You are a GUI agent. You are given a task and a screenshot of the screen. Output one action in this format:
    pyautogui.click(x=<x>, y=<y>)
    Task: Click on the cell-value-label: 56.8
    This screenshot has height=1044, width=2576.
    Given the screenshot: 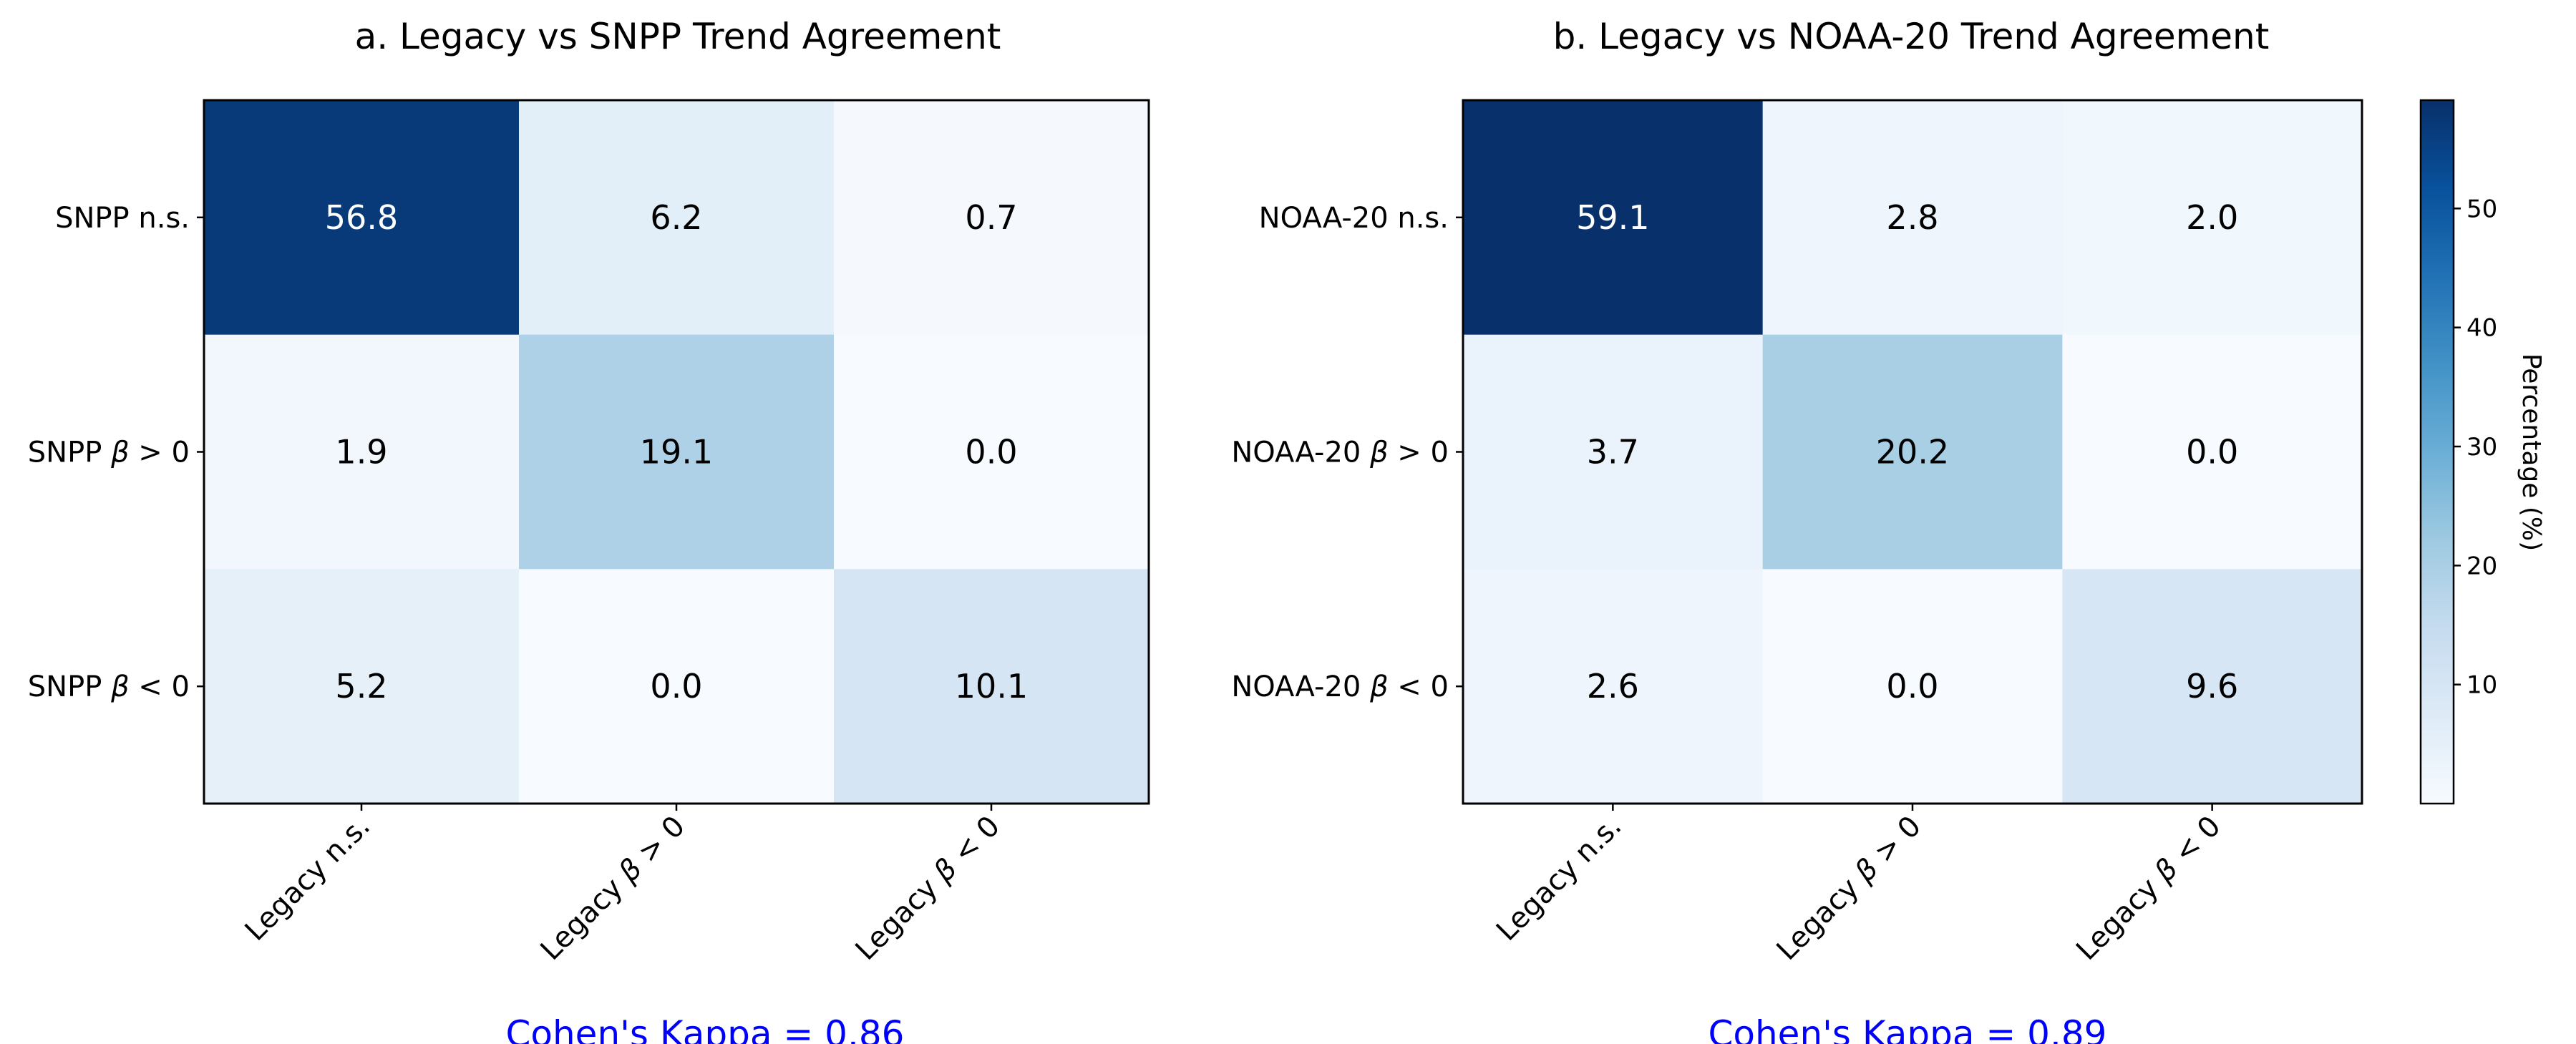 What is the action you would take?
    pyautogui.click(x=361, y=217)
    